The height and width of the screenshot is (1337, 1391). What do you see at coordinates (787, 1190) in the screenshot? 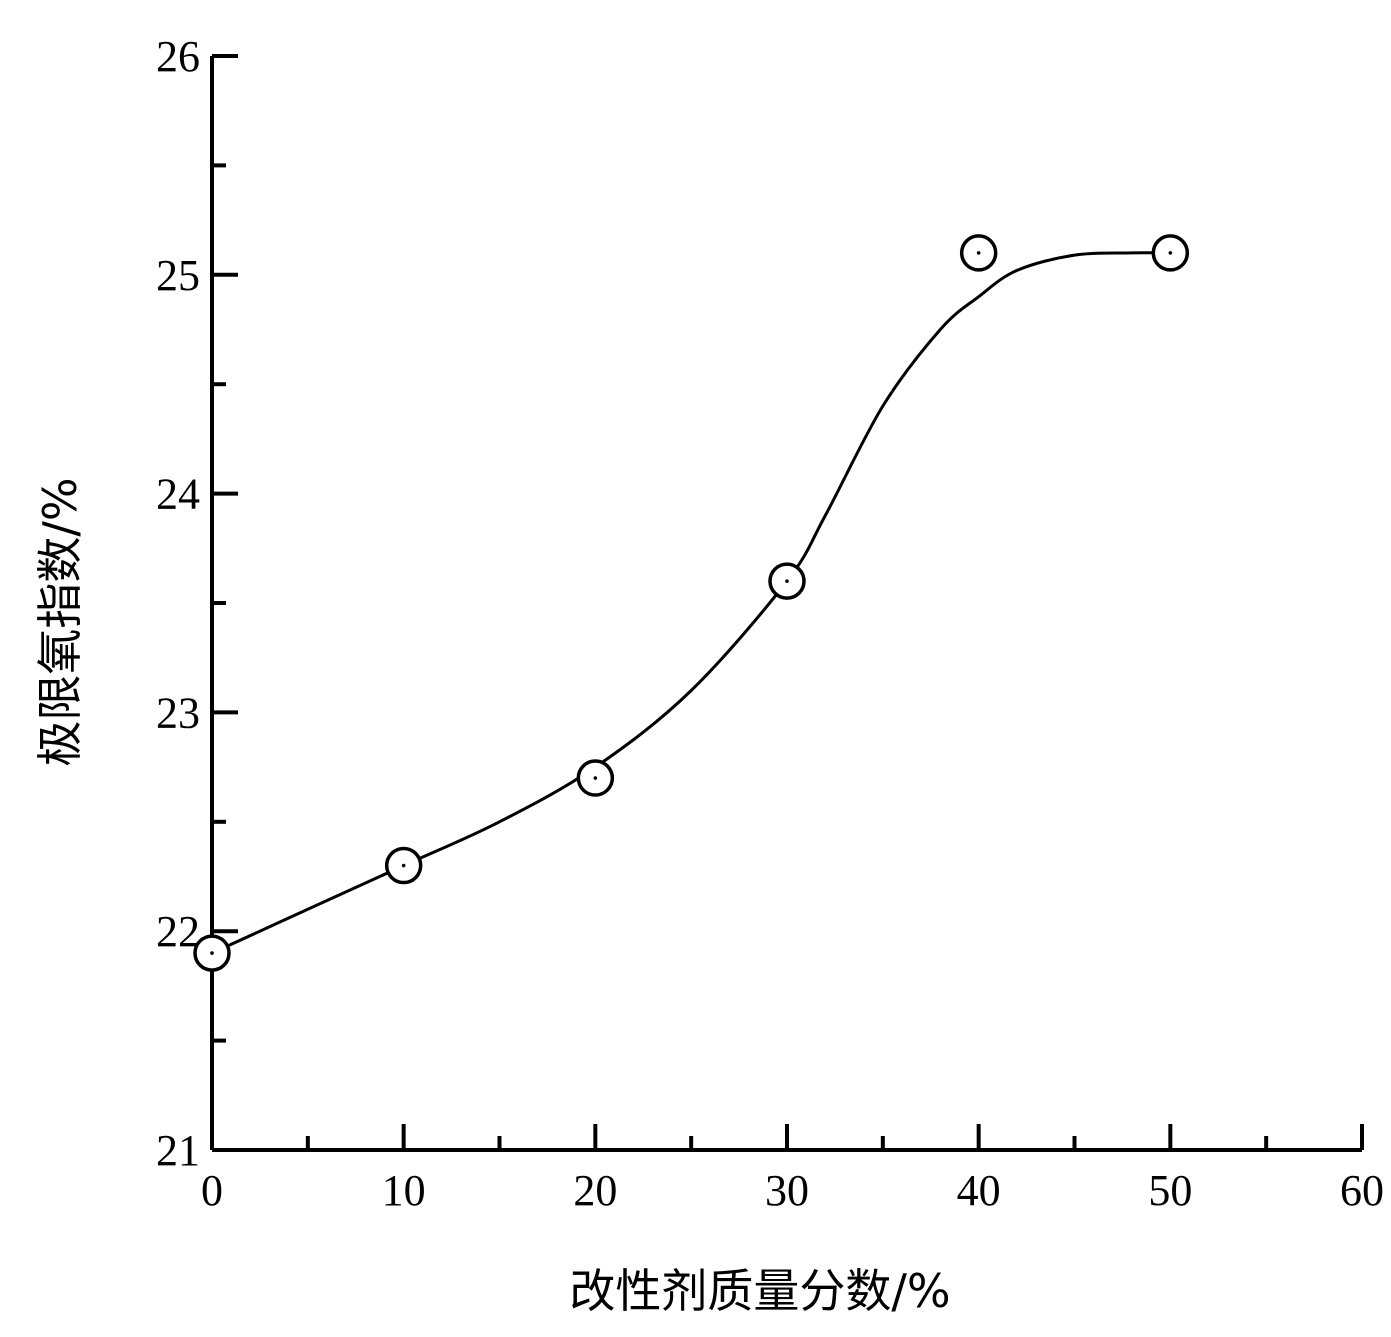
I see `x-tick-label: 30` at bounding box center [787, 1190].